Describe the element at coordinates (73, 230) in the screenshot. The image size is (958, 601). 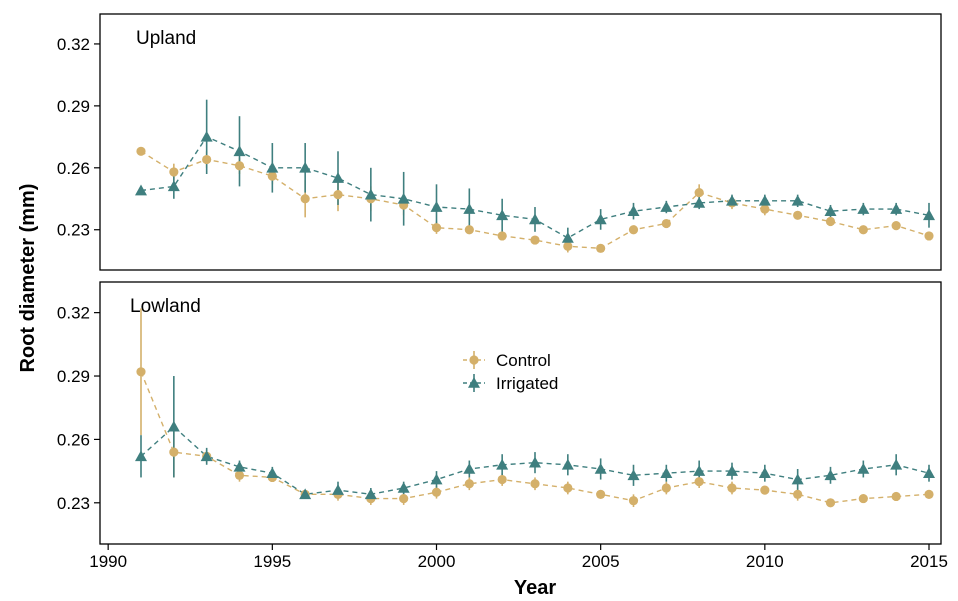
I see `y-tick-label: 0.23` at that location.